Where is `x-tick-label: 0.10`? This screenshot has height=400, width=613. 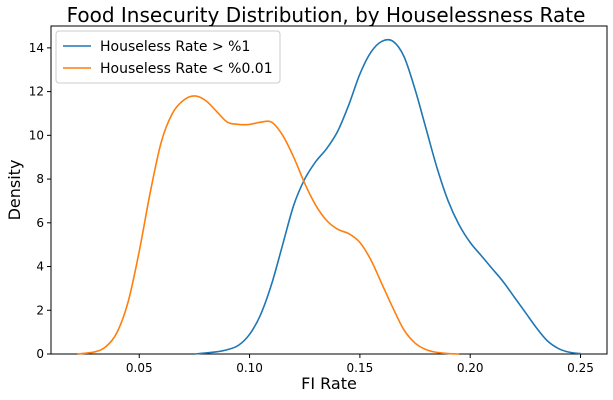 x-tick-label: 0.10 is located at coordinates (249, 368).